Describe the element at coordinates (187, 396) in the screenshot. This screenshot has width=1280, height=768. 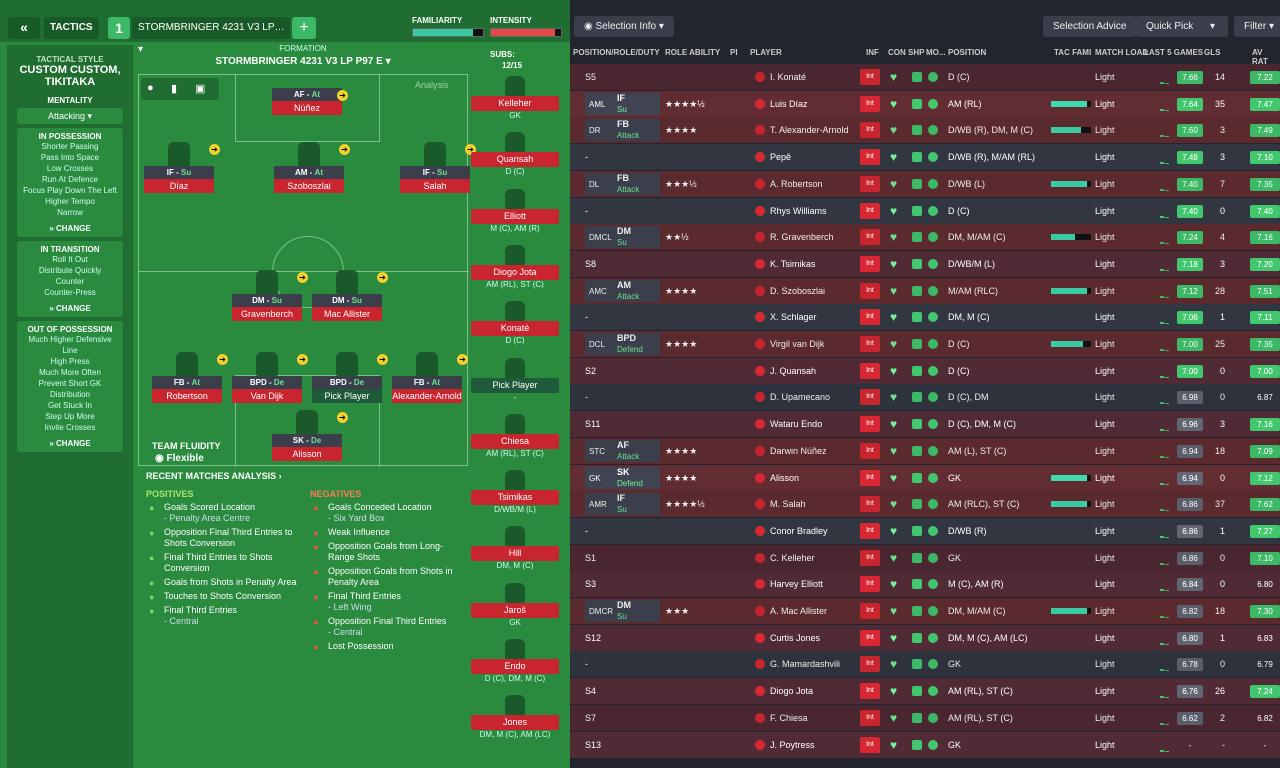
I see `player-name: Robertson` at that location.